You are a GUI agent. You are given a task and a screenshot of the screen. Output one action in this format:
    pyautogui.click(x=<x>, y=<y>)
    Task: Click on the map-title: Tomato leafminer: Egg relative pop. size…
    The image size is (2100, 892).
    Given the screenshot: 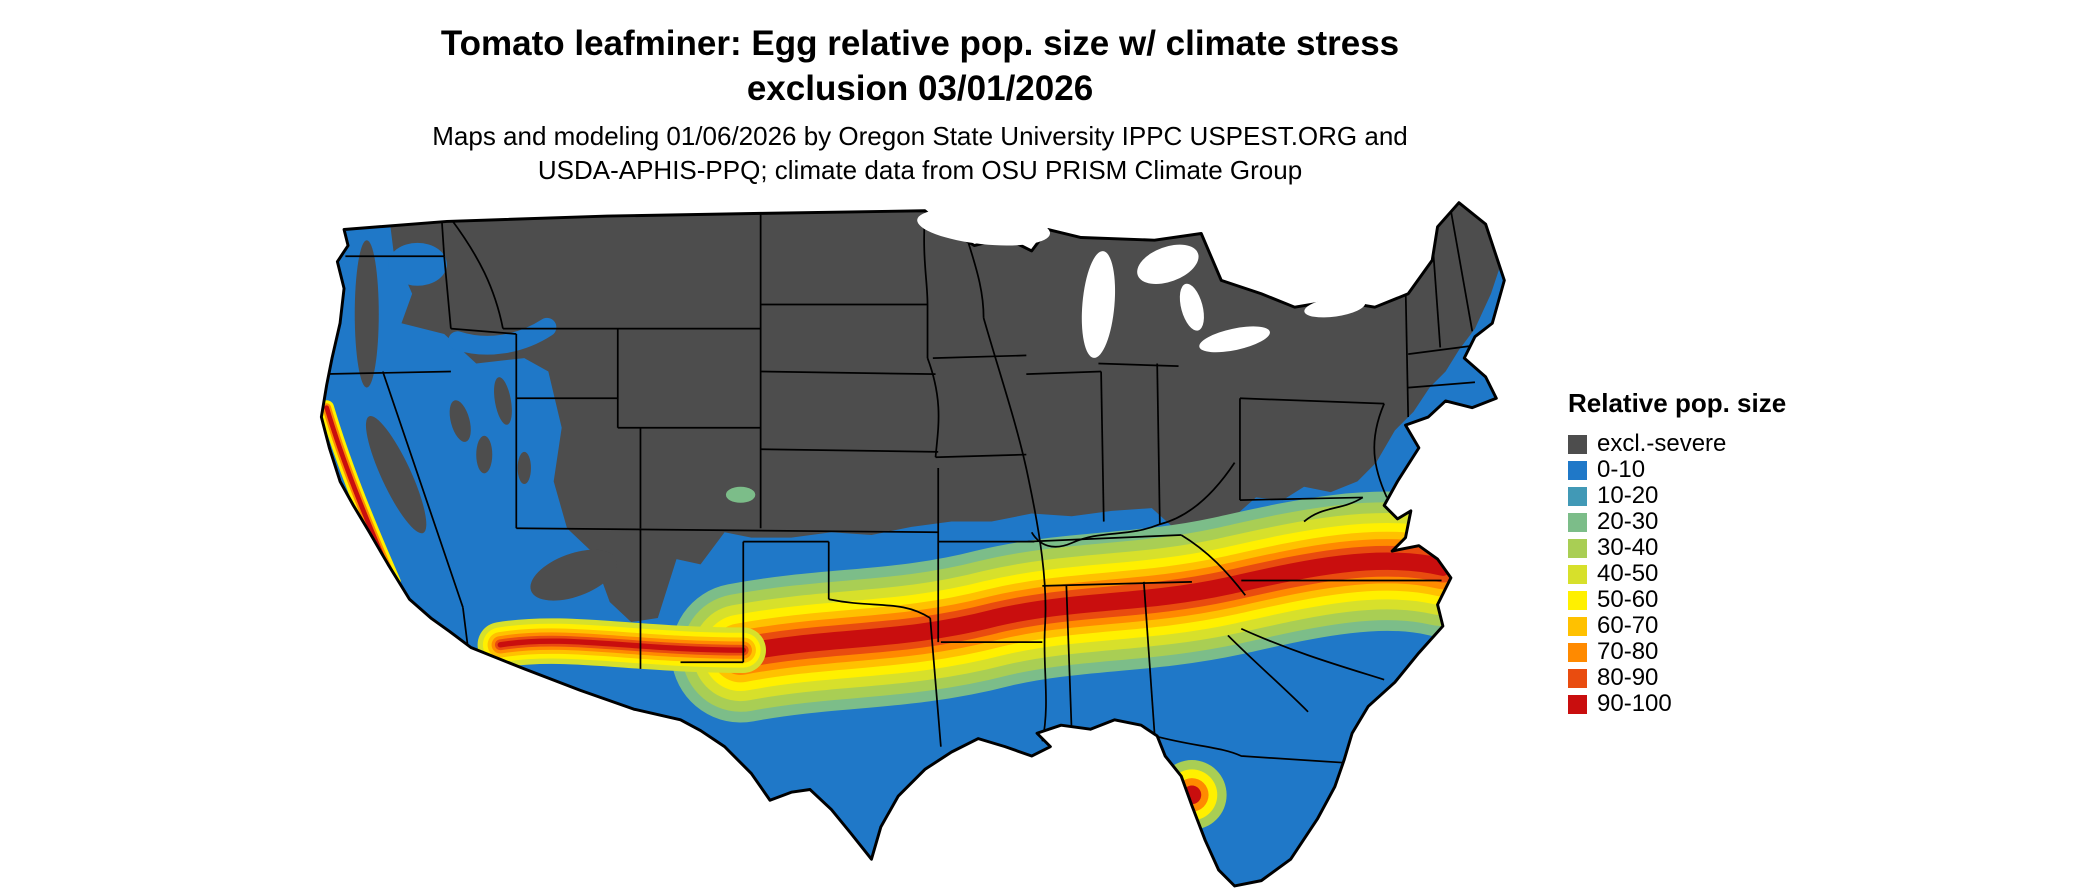 What is the action you would take?
    pyautogui.click(x=920, y=67)
    